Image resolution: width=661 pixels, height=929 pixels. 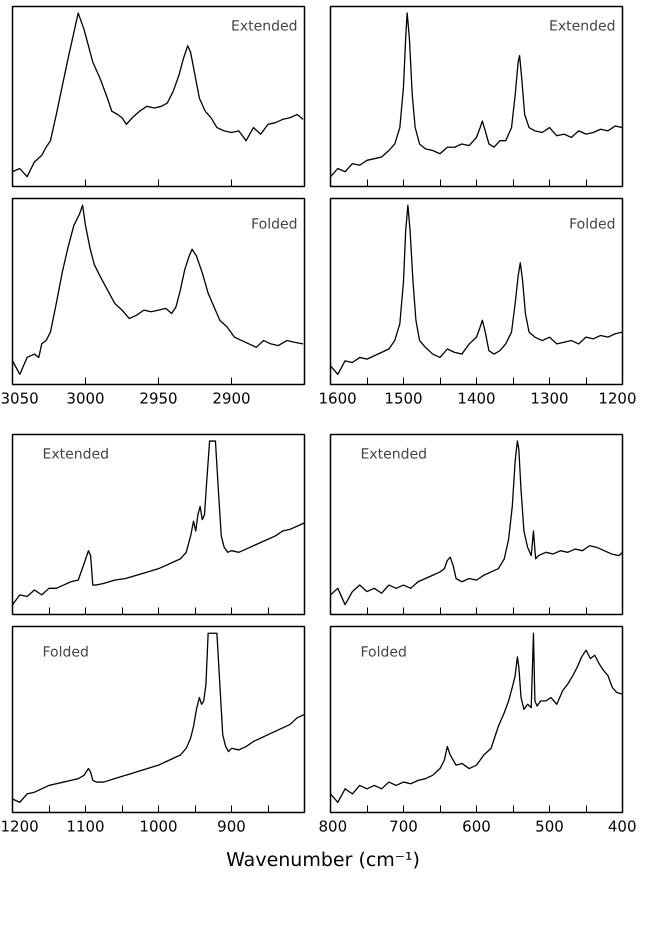 What do you see at coordinates (231, 827) in the screenshot?
I see `x-tick-label: 900` at bounding box center [231, 827].